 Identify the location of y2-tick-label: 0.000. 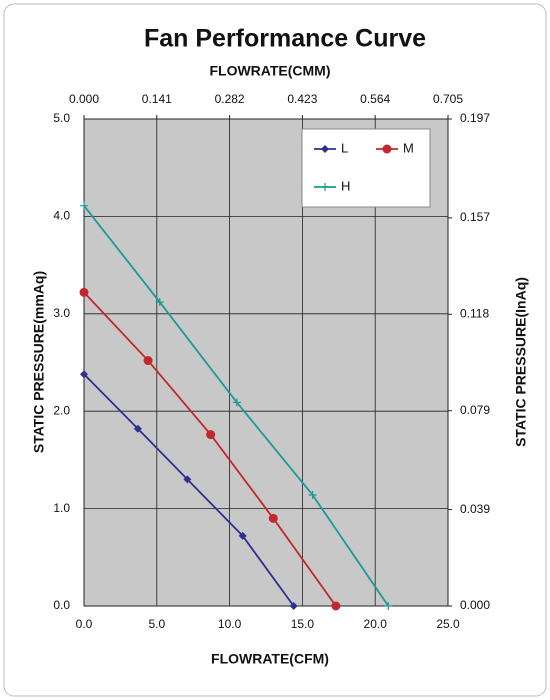
(475, 605).